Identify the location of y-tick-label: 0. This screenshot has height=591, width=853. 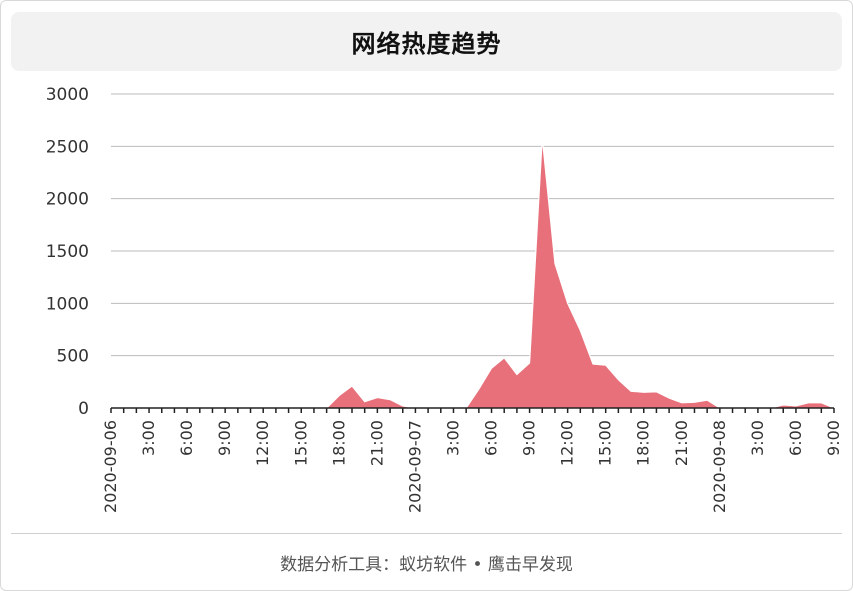
(83, 409).